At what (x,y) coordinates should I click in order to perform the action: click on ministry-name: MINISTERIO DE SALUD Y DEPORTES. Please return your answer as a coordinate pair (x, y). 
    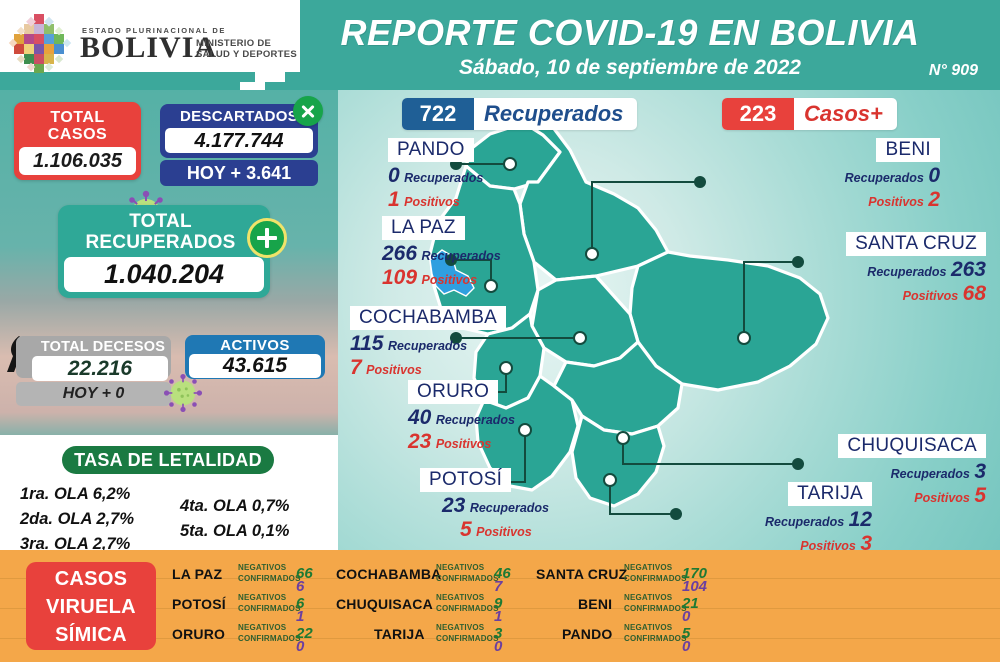
    Looking at the image, I should click on (246, 49).